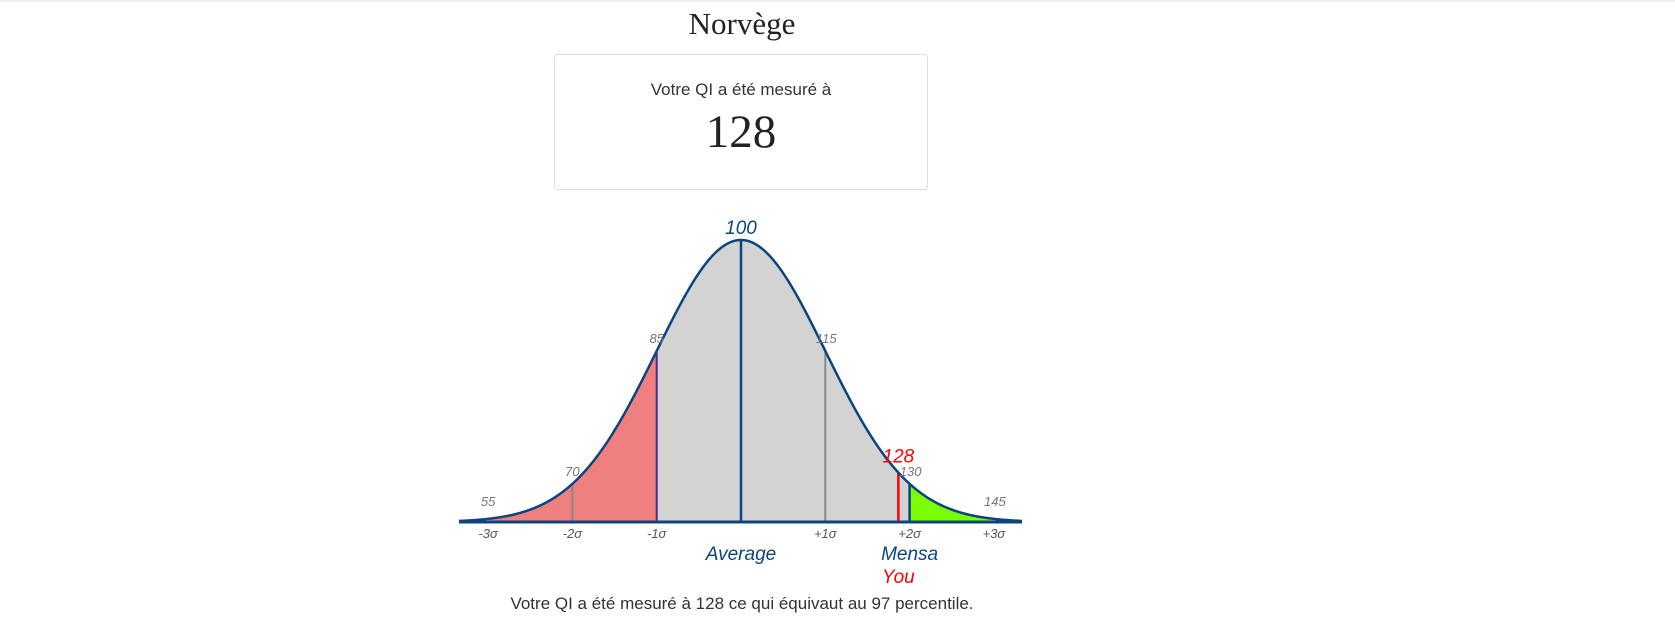 Image resolution: width=1675 pixels, height=642 pixels. What do you see at coordinates (656, 338) in the screenshot?
I see `value-tick-label: 85` at bounding box center [656, 338].